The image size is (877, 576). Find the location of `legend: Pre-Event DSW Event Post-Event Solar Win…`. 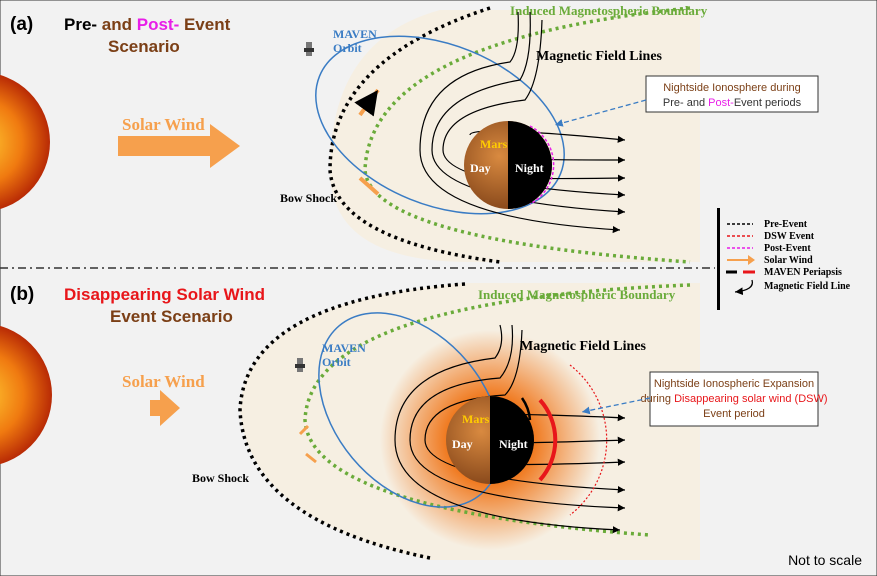

legend: Pre-Event DSW Event Post-Event Solar Win… is located at coordinates (784, 259).